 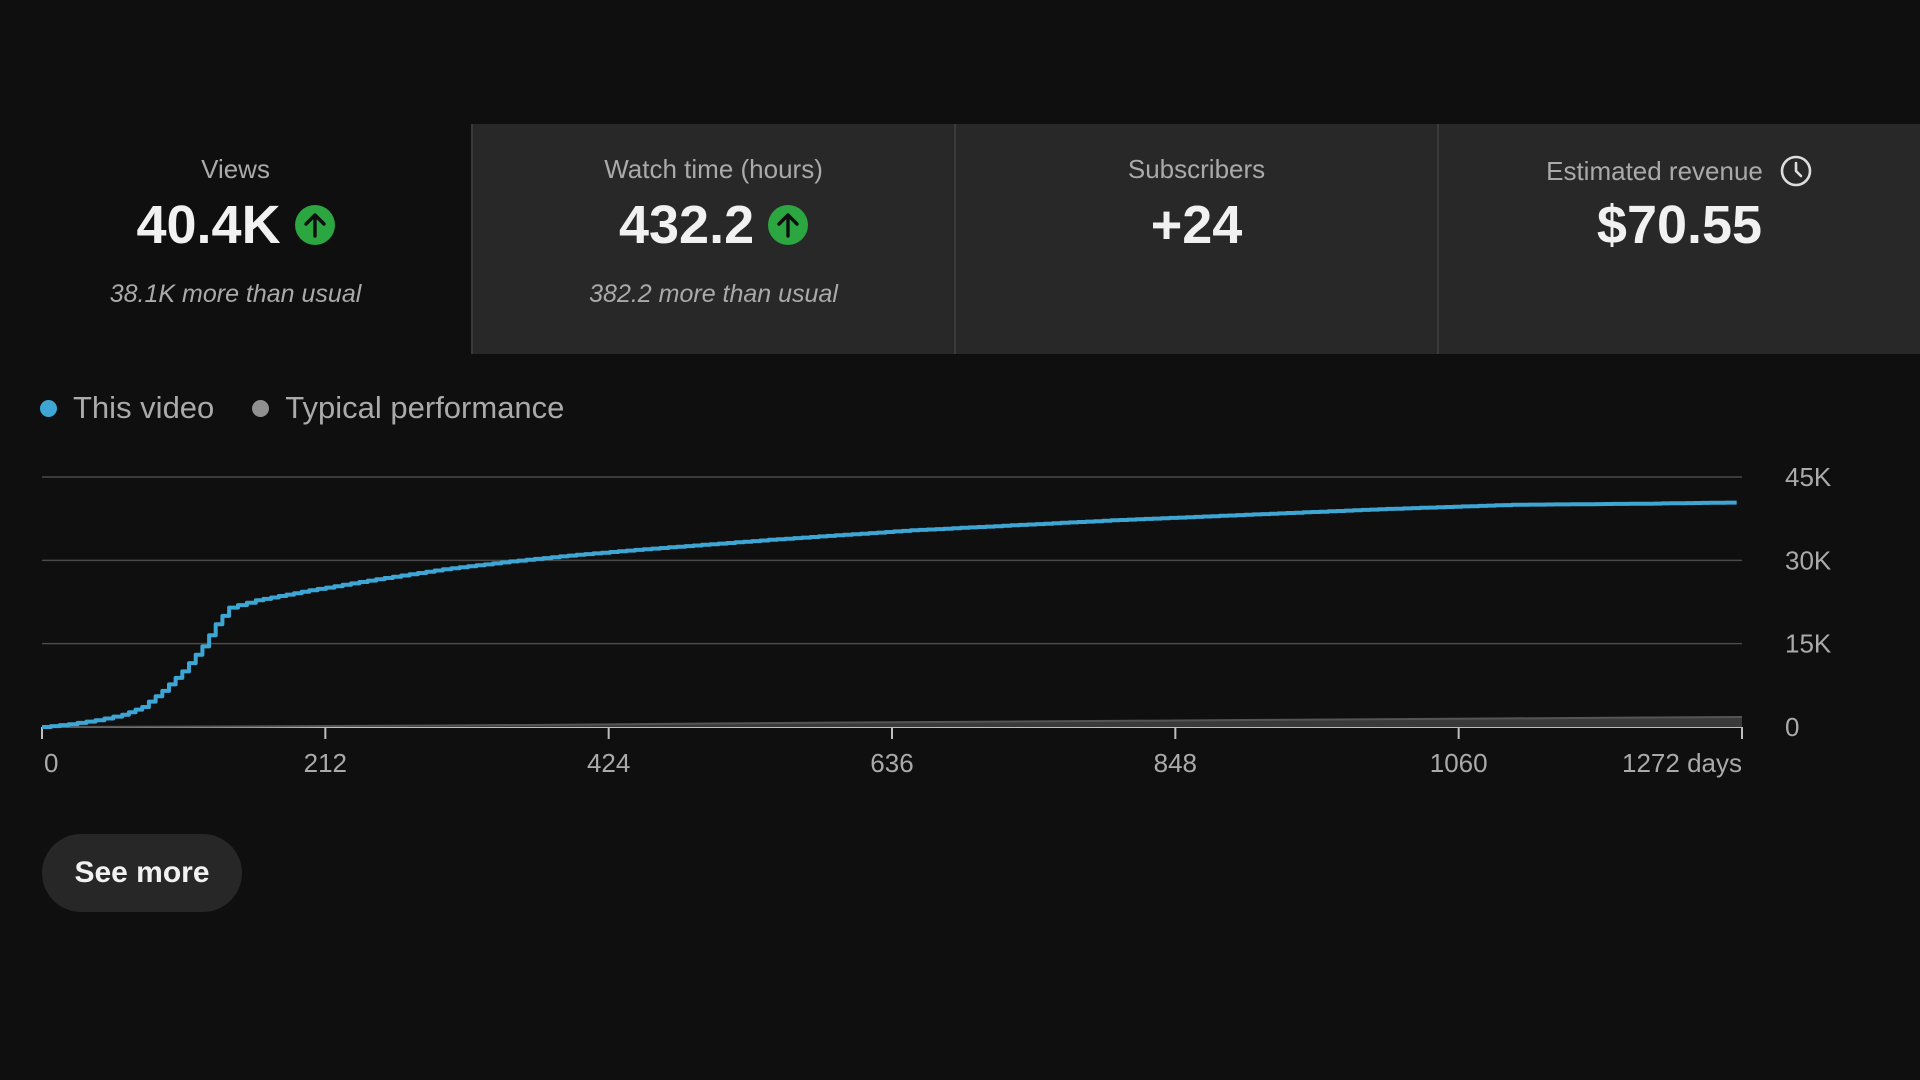 What do you see at coordinates (1654, 170) in the screenshot?
I see `revenue-label: Estimated revenue` at bounding box center [1654, 170].